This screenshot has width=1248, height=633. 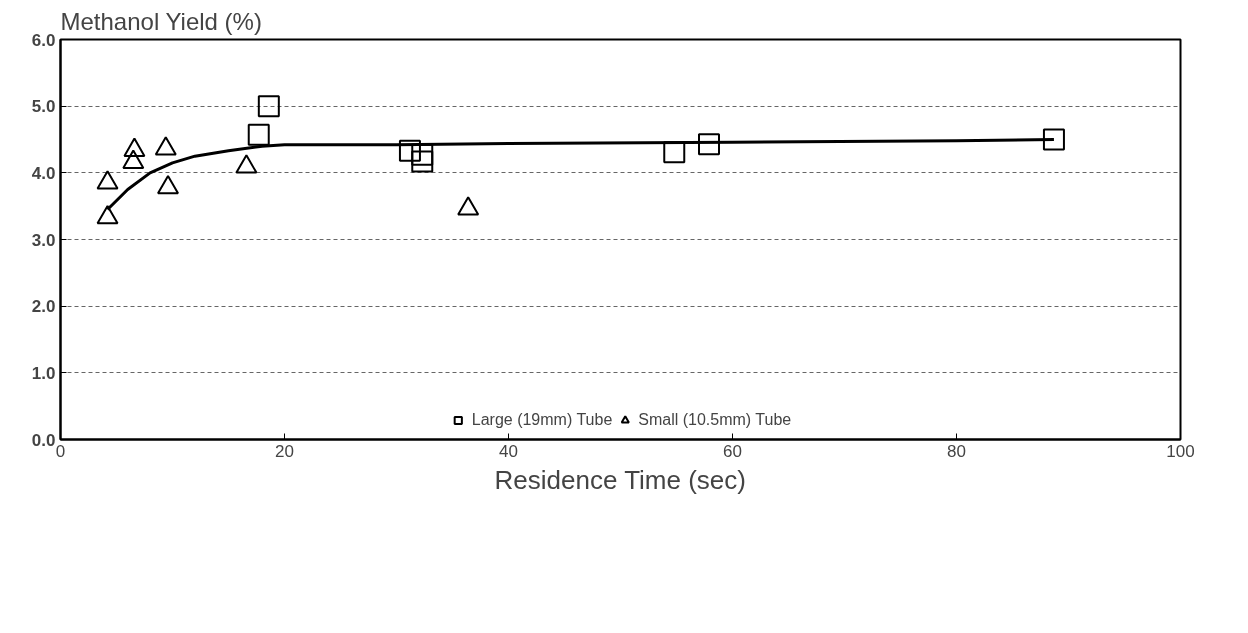 What do you see at coordinates (43, 173) in the screenshot?
I see `y-tick-label: 4.0` at bounding box center [43, 173].